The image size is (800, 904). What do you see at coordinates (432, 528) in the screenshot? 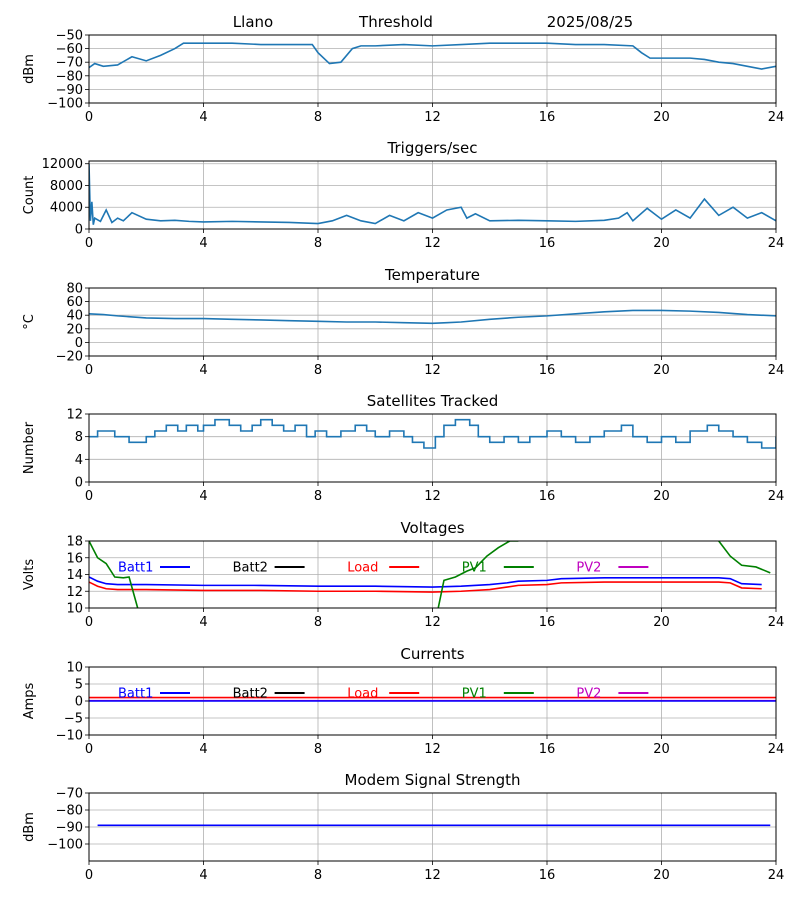
I see `voltages-title: Voltages` at bounding box center [432, 528].